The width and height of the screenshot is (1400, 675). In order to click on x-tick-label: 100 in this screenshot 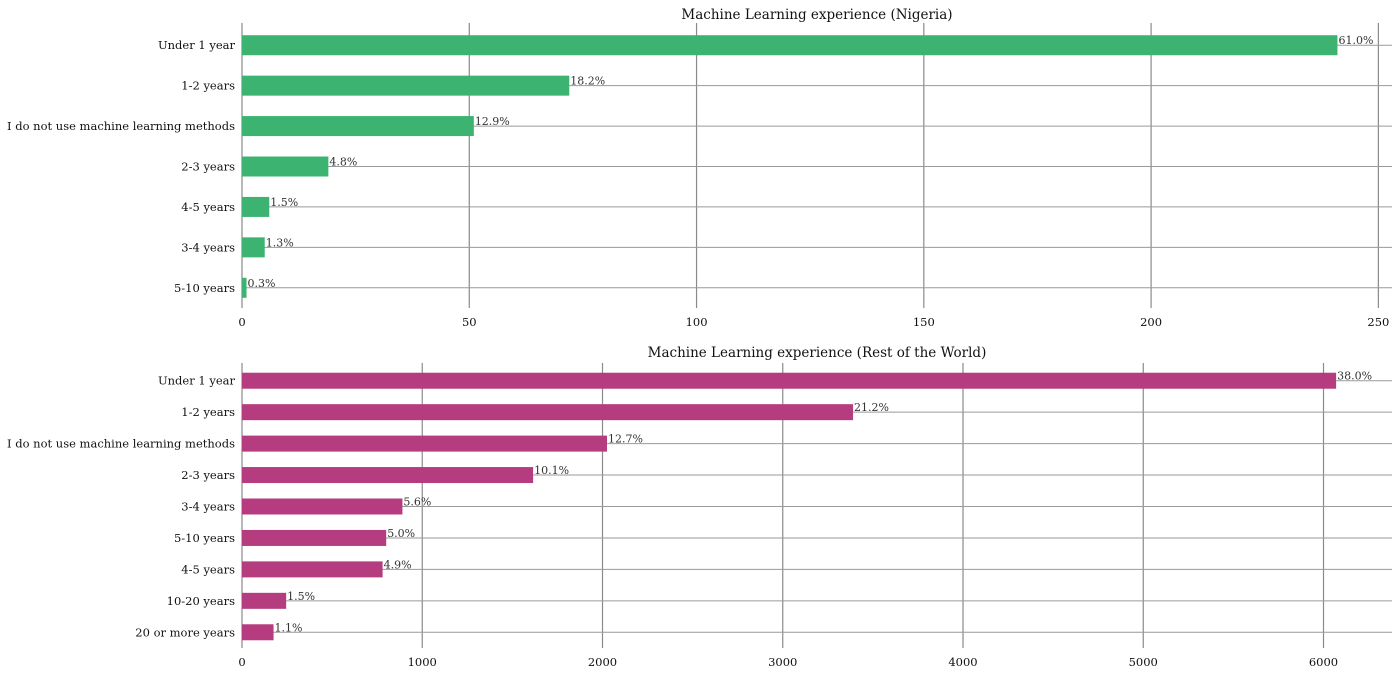, I will do `click(697, 322)`.